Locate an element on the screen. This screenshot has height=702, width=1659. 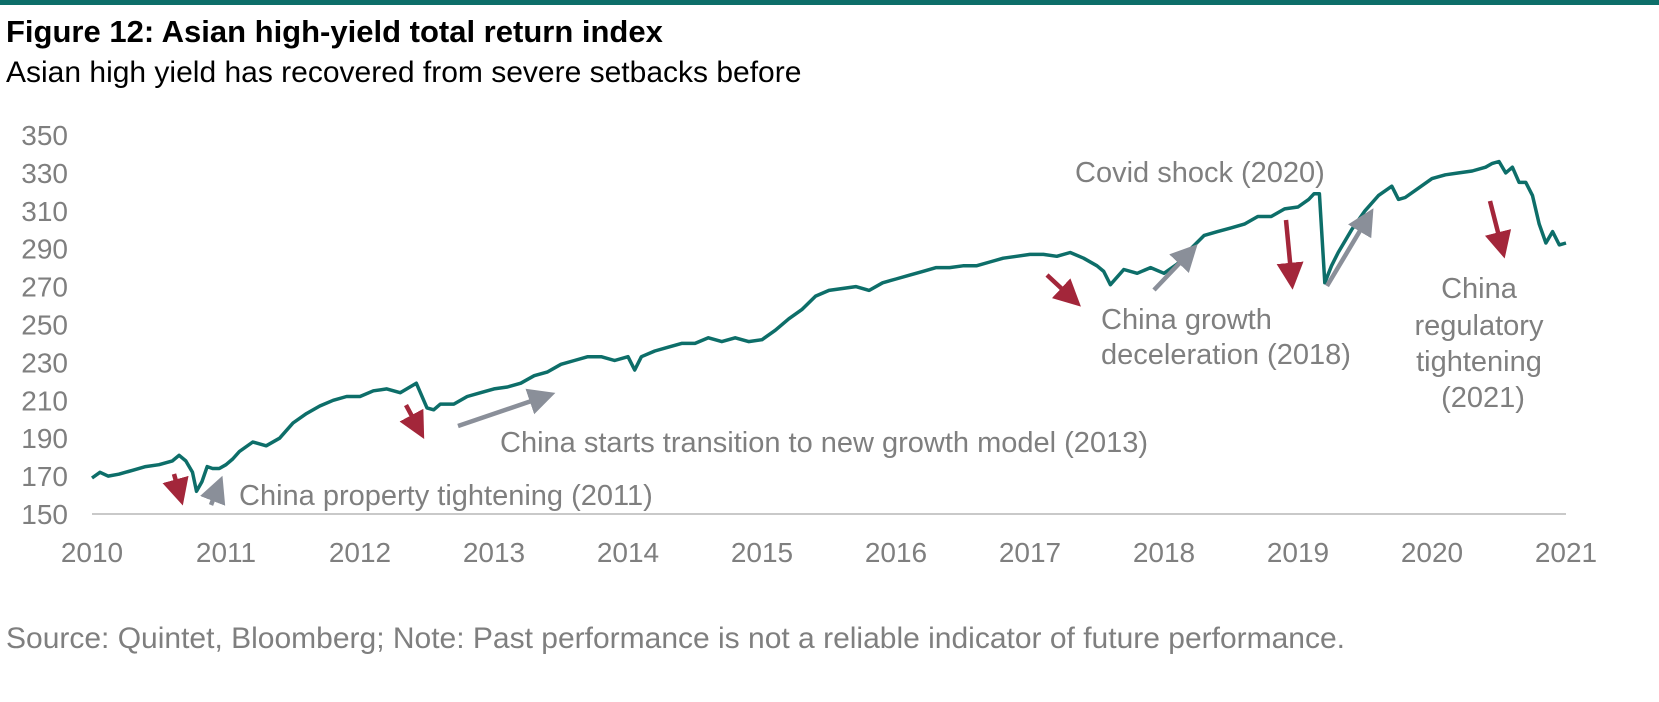
y-tick-label: 190 is located at coordinates (44, 438).